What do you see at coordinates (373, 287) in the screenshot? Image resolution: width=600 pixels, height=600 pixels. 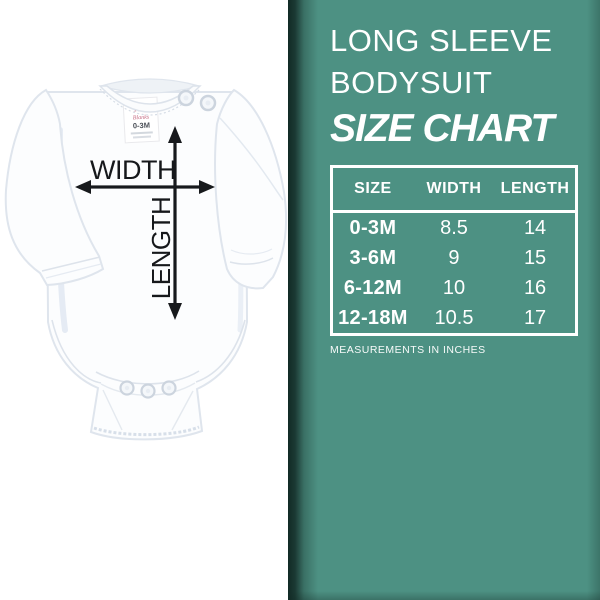 I see `size-cell: 6-12M` at bounding box center [373, 287].